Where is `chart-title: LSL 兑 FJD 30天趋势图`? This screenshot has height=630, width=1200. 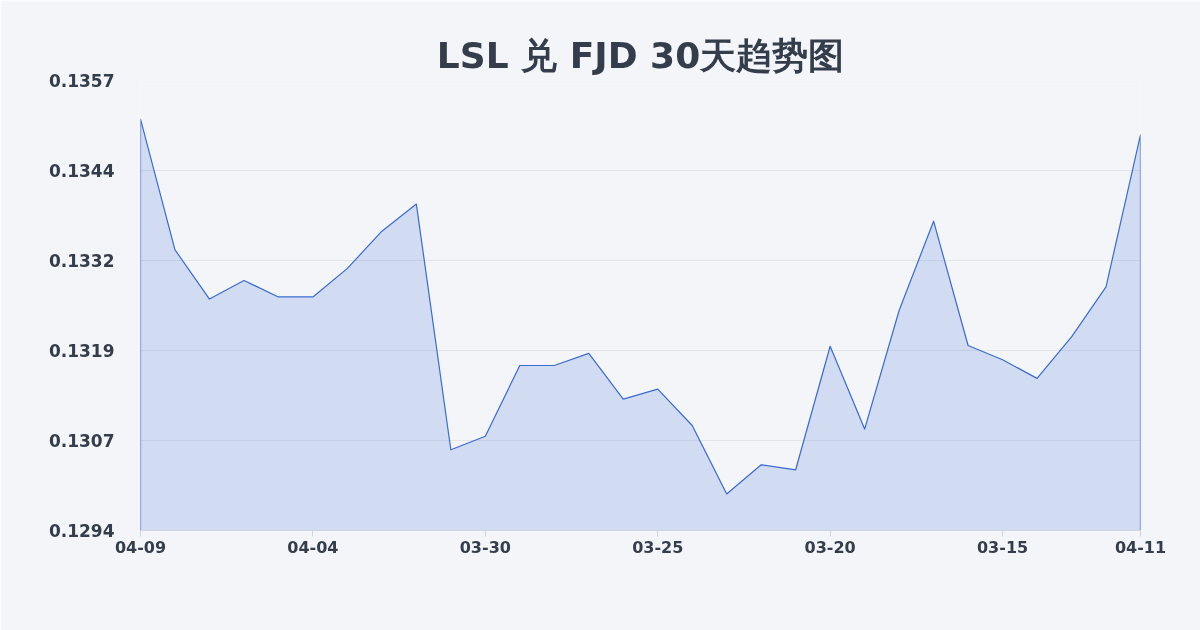 chart-title: LSL 兑 FJD 30天趋势图 is located at coordinates (640, 55).